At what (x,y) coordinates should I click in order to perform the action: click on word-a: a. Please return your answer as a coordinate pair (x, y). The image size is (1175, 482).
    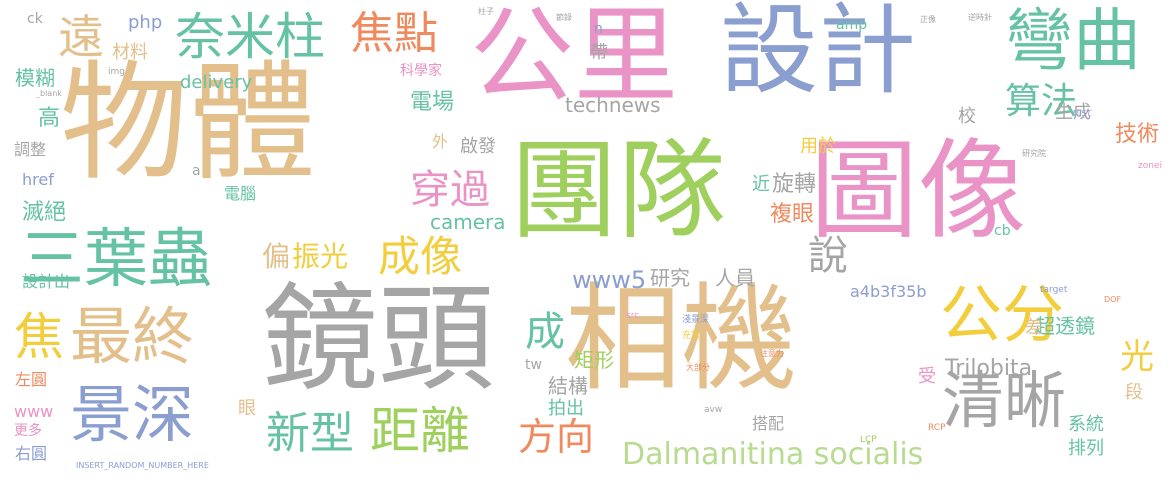
    Looking at the image, I should click on (196, 171).